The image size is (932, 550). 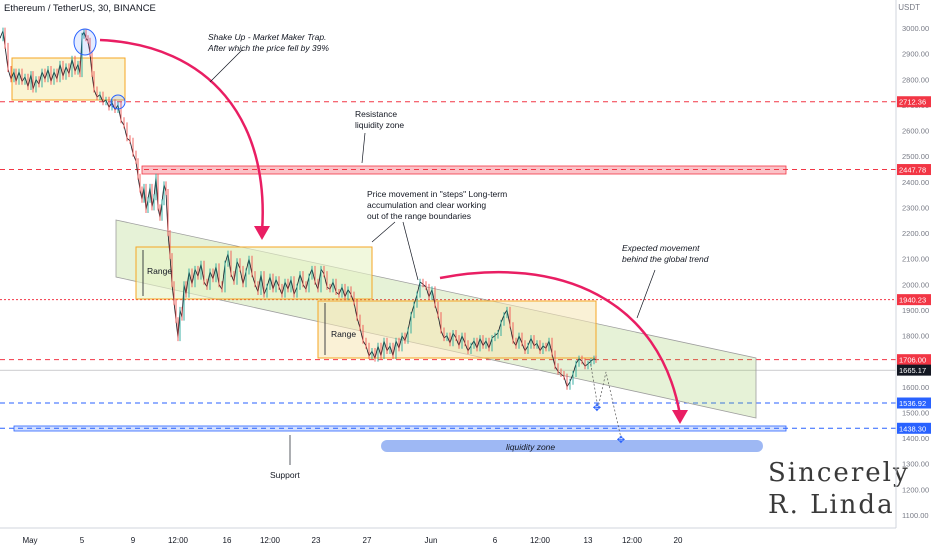 I want to click on y-tick-label: 3000.00, so click(x=915, y=28).